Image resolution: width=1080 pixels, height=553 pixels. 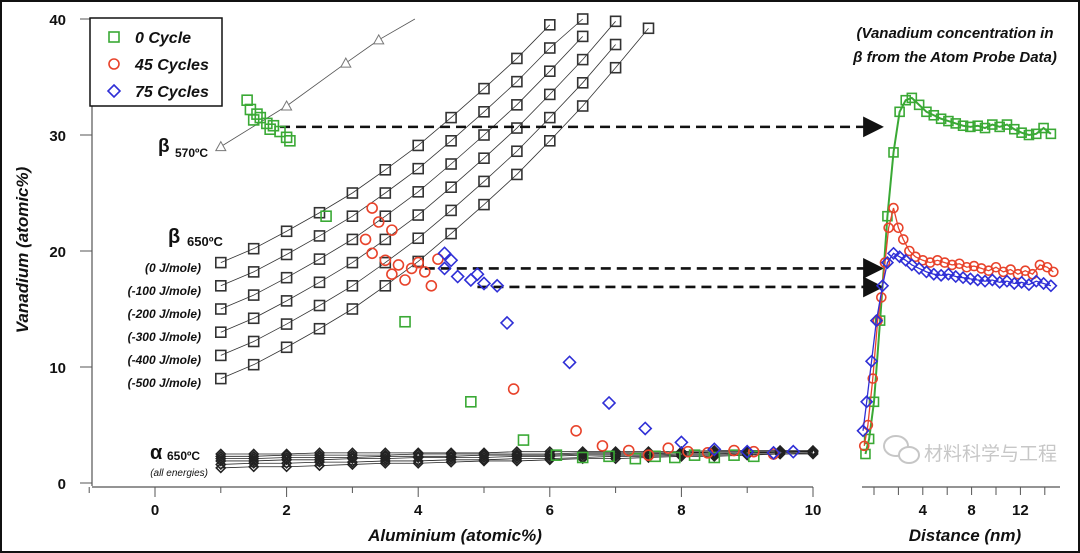 I want to click on x-tick-label: 4, so click(x=418, y=510).